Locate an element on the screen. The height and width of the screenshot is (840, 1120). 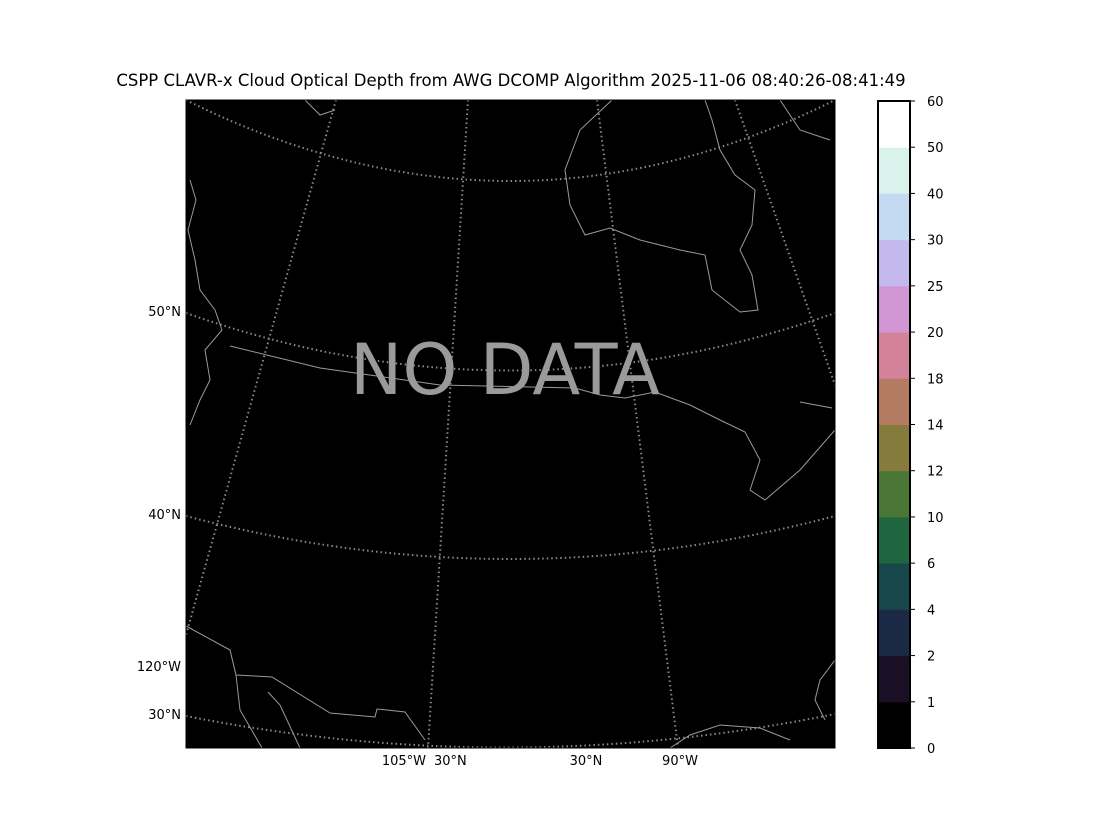
colorbar-tick-label: 25 is located at coordinates (935, 287).